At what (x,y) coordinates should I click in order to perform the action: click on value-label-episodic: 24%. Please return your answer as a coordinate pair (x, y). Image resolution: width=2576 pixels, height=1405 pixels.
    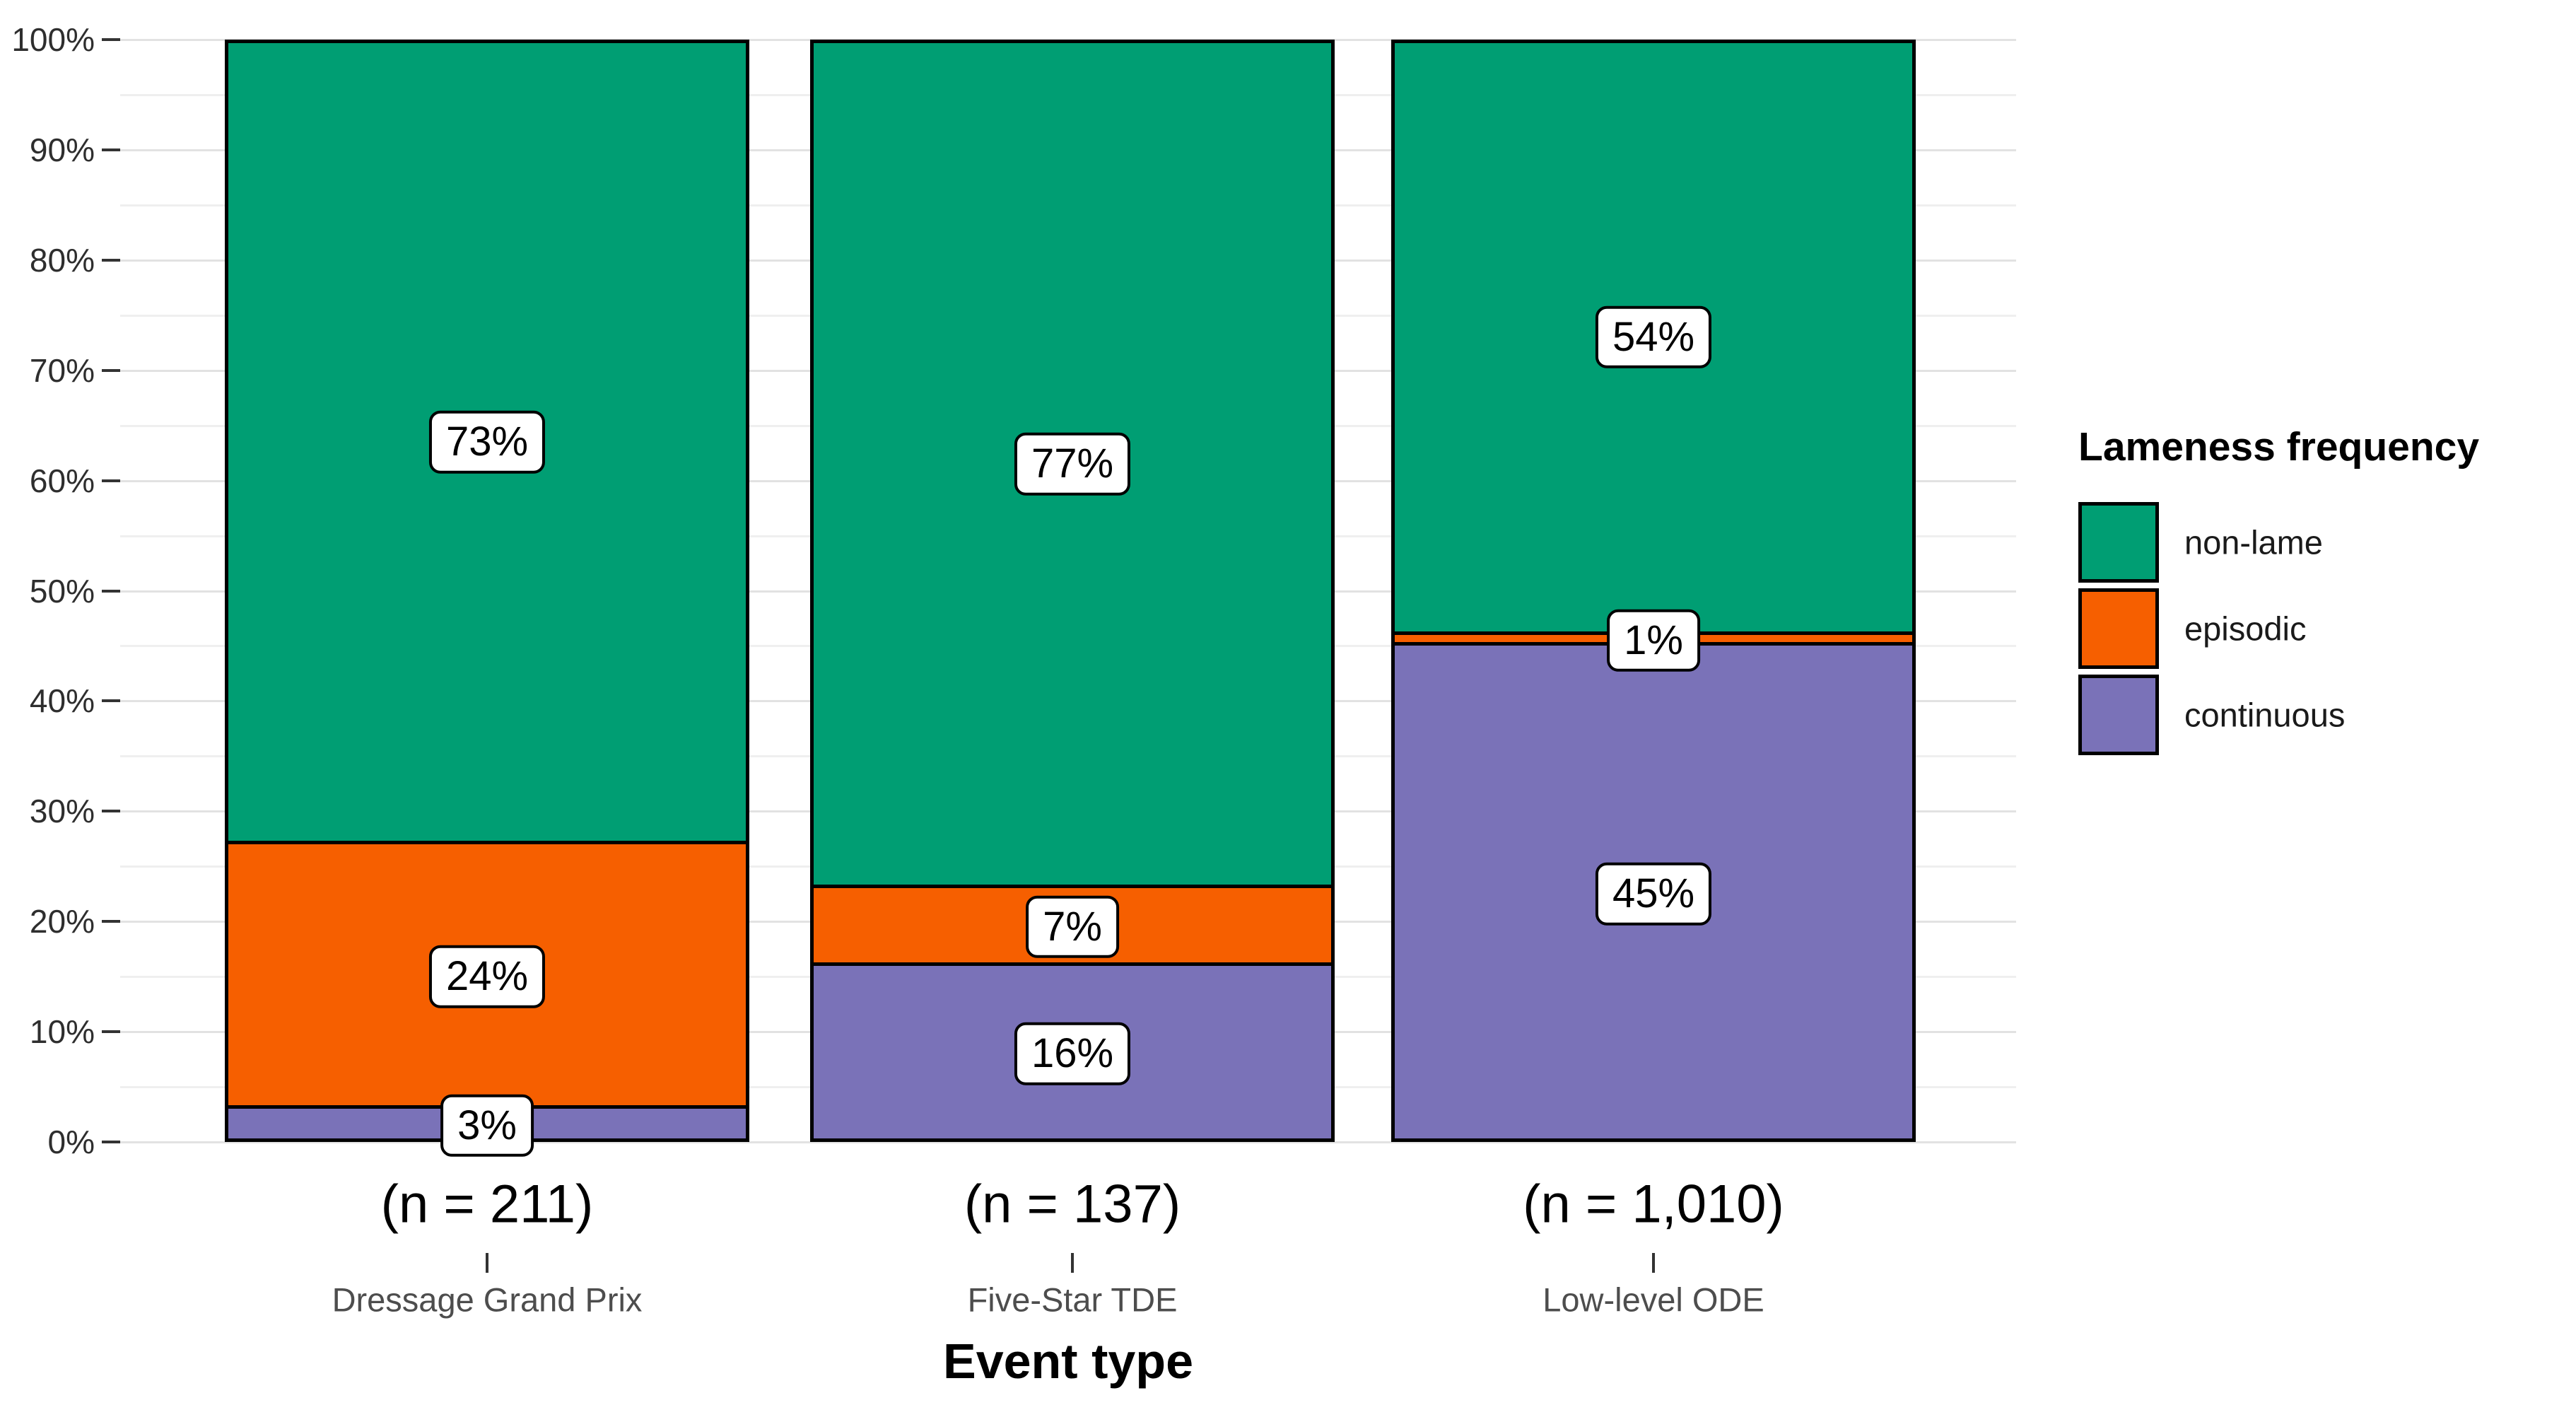
    Looking at the image, I should click on (487, 977).